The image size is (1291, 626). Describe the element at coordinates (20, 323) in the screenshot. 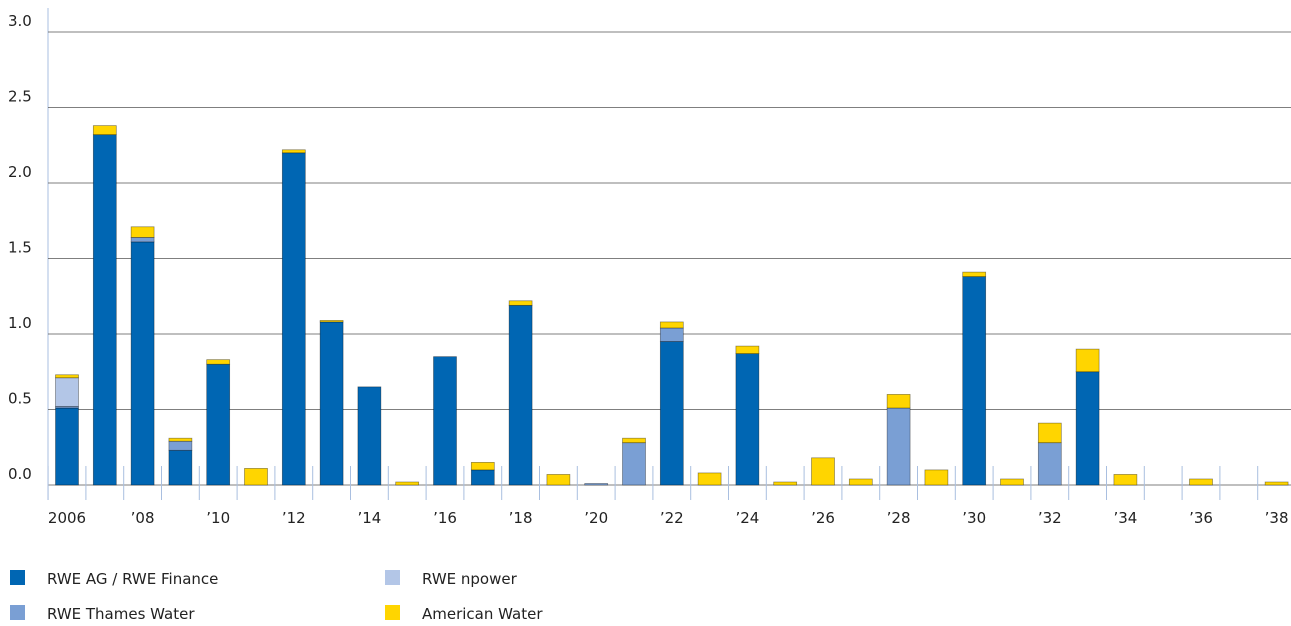

I see `y-tick-label: 1.0` at that location.